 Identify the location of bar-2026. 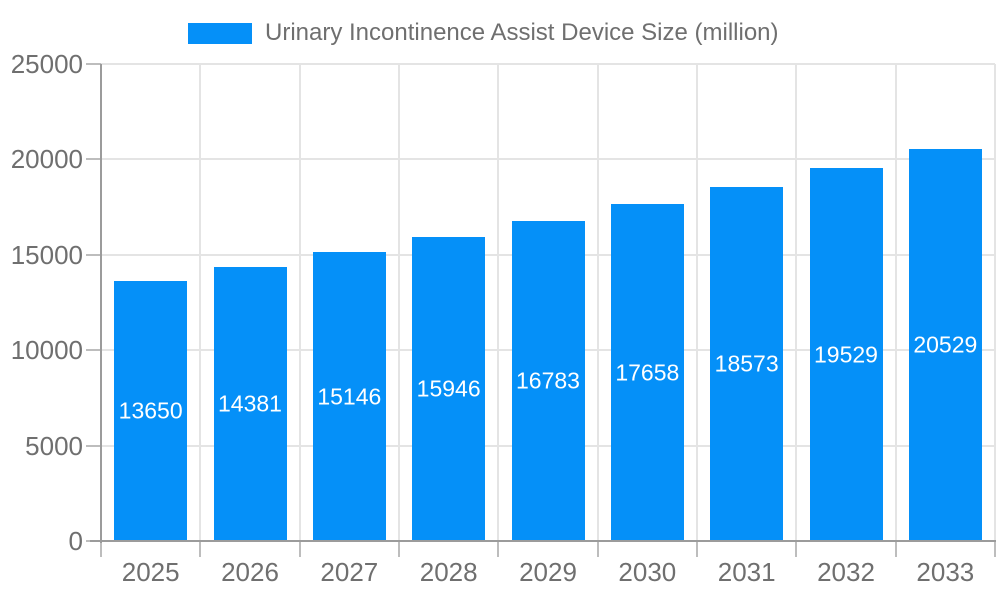
(250, 403).